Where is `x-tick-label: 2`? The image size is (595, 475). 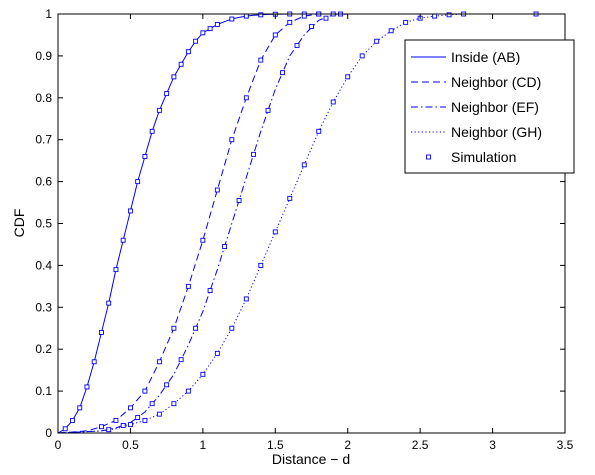 x-tick-label: 2 is located at coordinates (347, 445).